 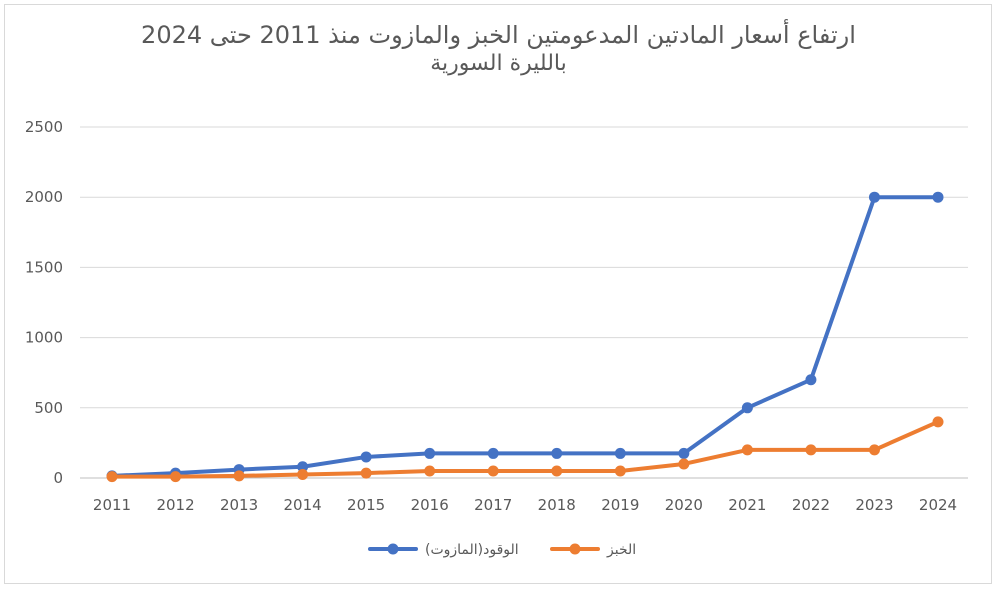 I want to click on x-tick-label: 2023, so click(x=874, y=505).